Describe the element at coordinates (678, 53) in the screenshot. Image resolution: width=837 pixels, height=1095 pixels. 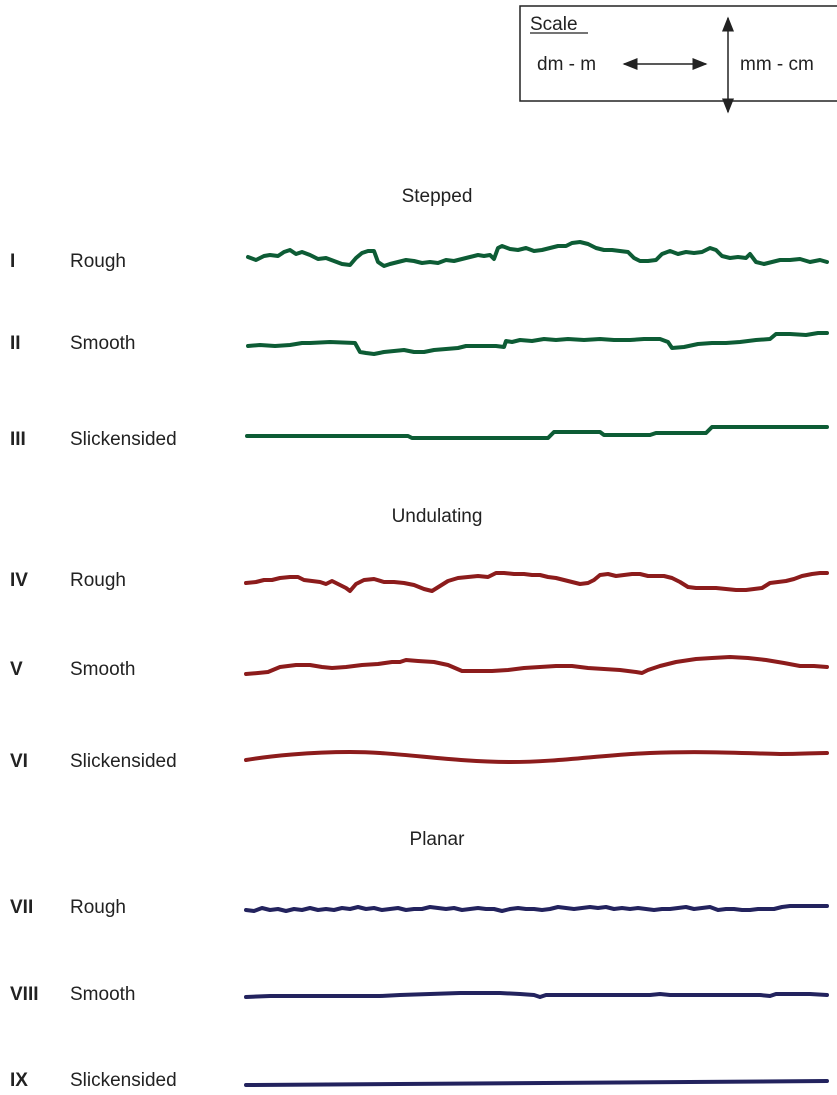
I see `scale-box-border` at that location.